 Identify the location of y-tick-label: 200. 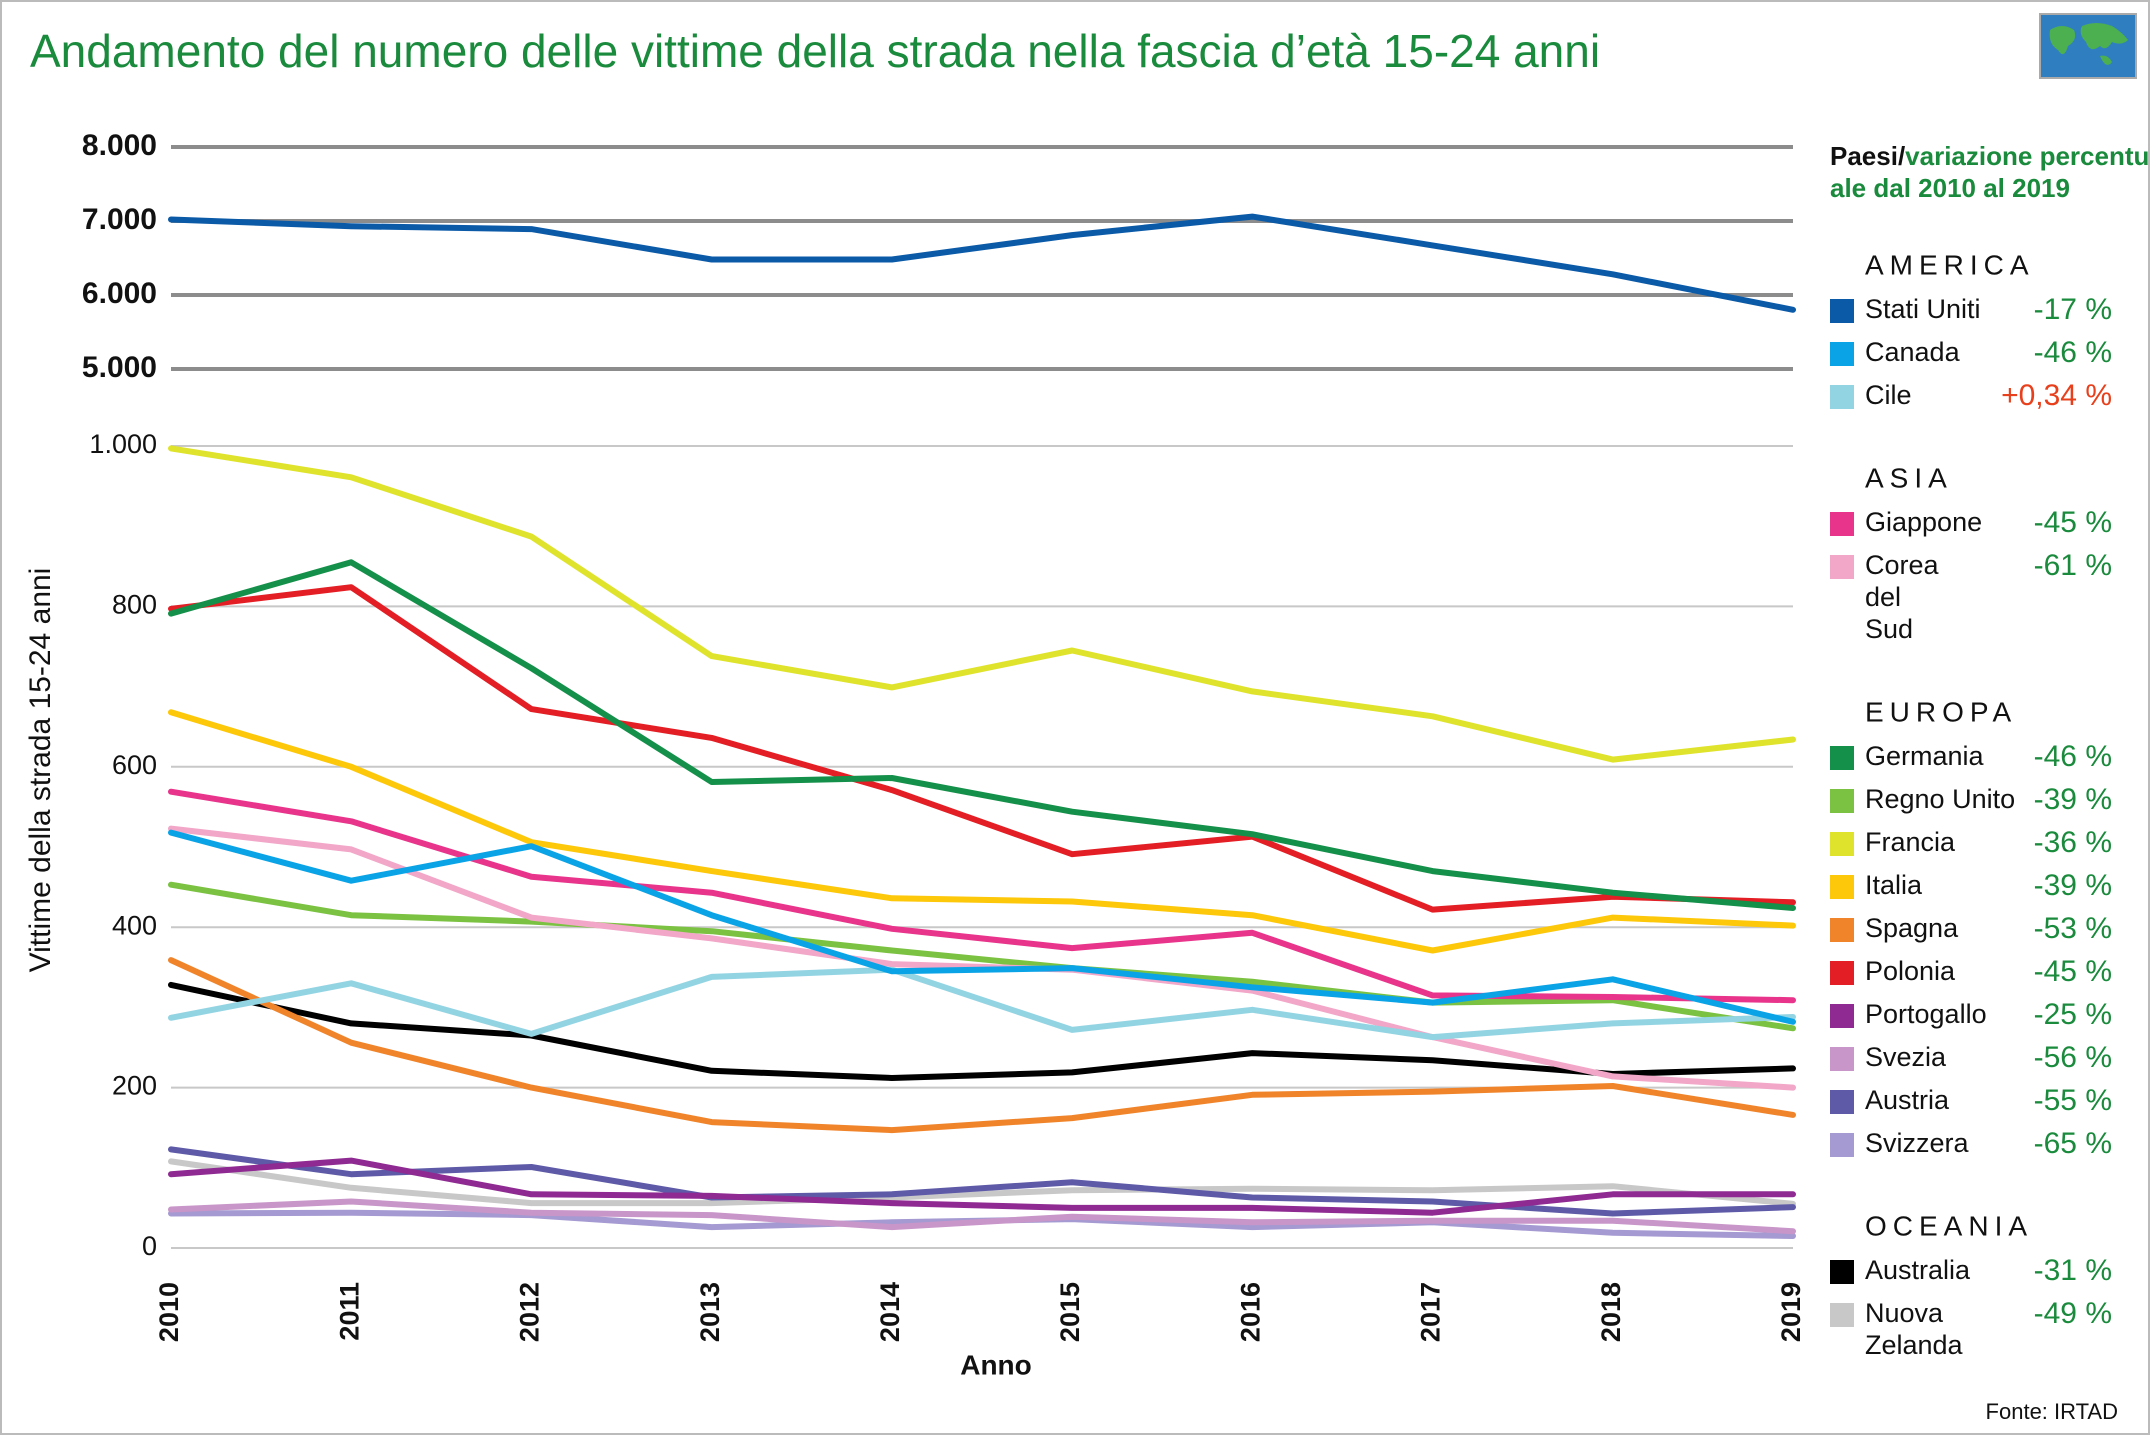
(134, 1086).